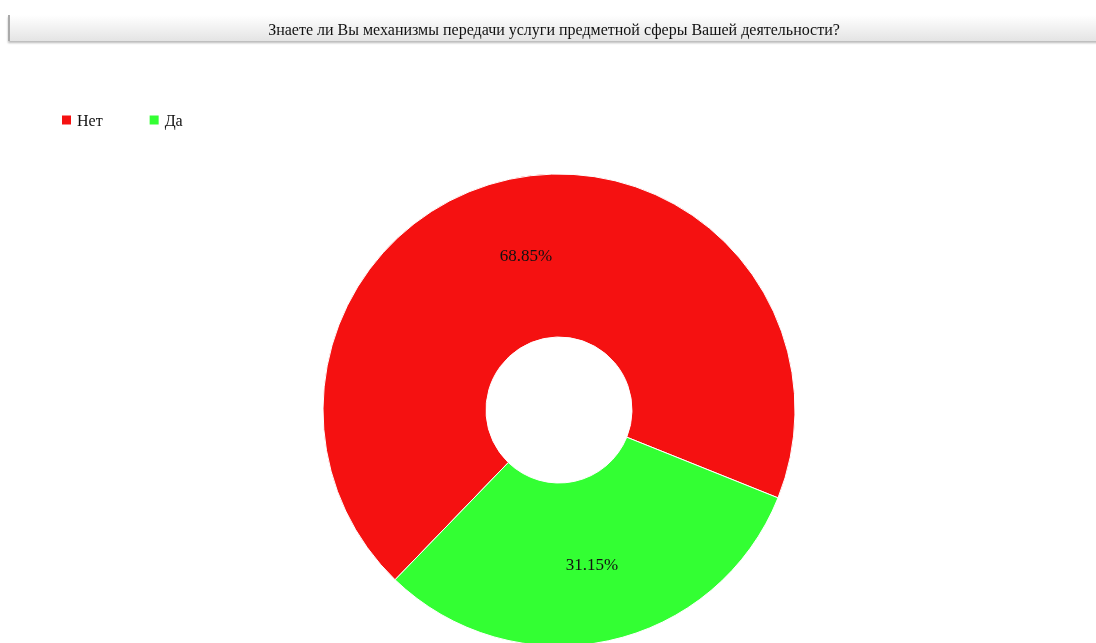 The image size is (1096, 643). Describe the element at coordinates (592, 564) in the screenshot. I see `data-label: 31.15%` at that location.